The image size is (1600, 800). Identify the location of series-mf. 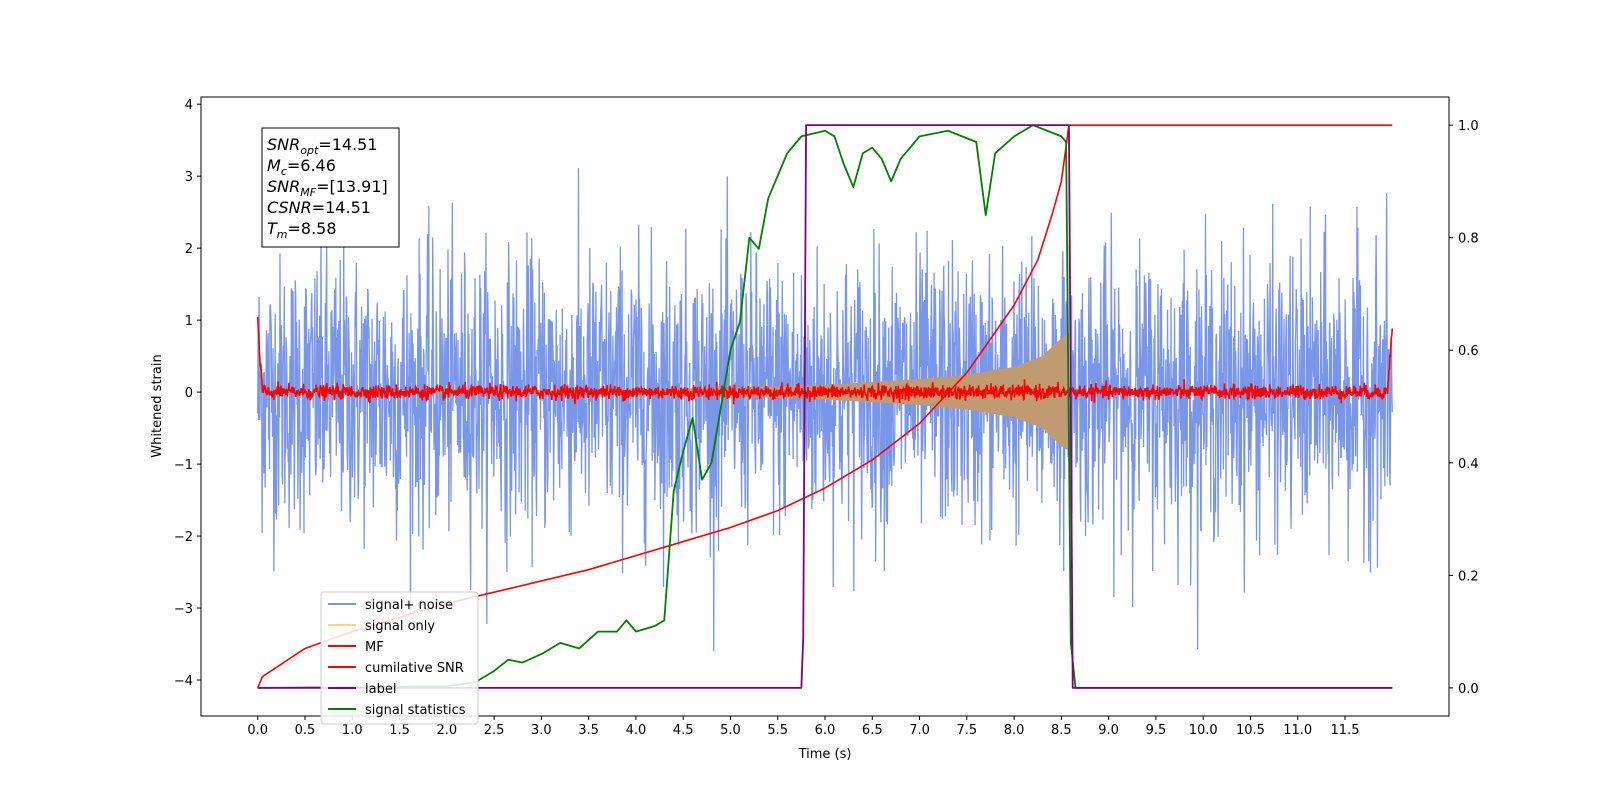
(825, 360).